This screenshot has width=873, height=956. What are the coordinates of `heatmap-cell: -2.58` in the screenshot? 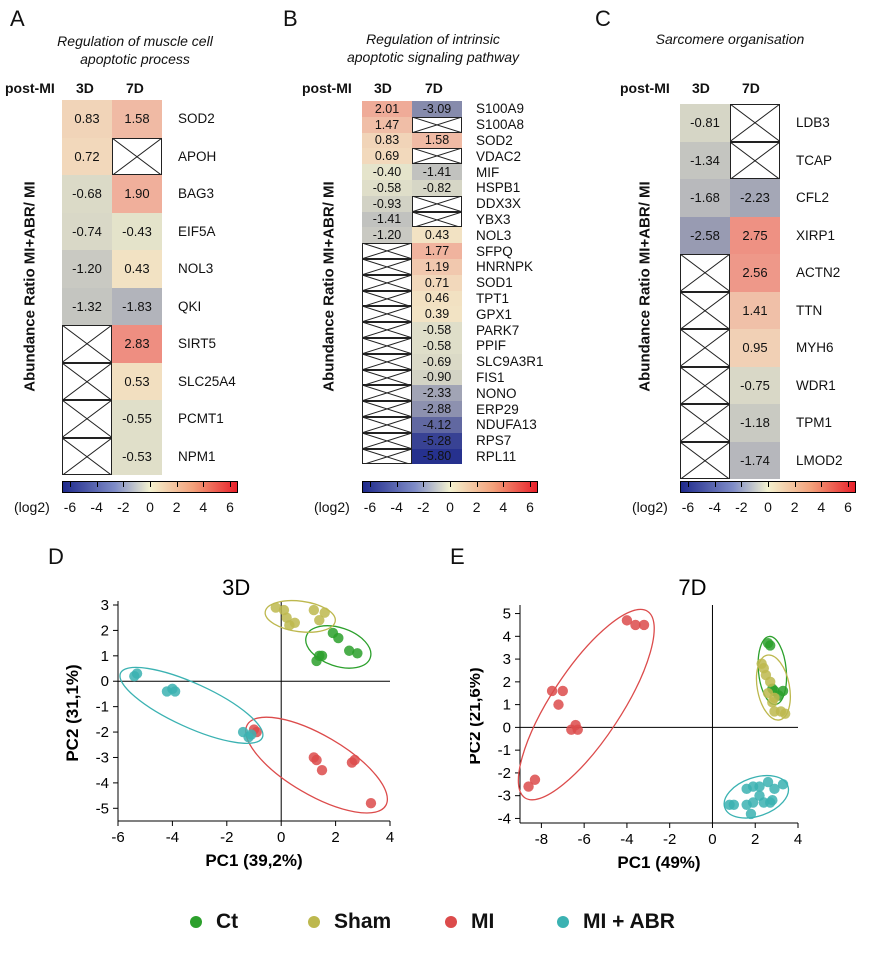 It's located at (705, 235).